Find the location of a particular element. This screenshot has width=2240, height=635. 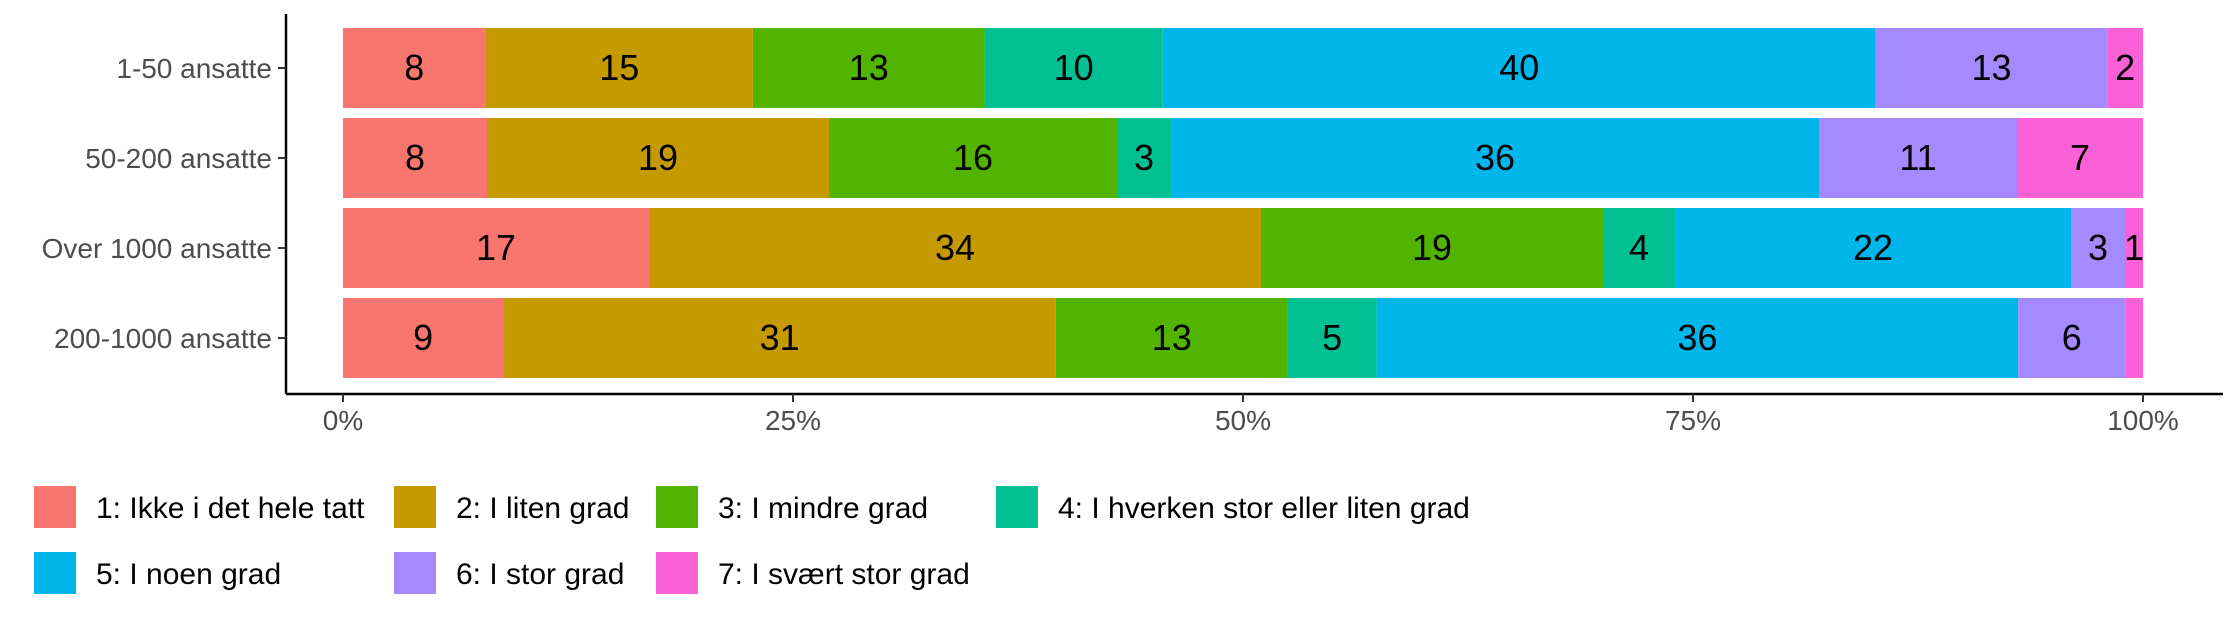

data-label-over-1000-ansatte-6: 3 is located at coordinates (2098, 247).